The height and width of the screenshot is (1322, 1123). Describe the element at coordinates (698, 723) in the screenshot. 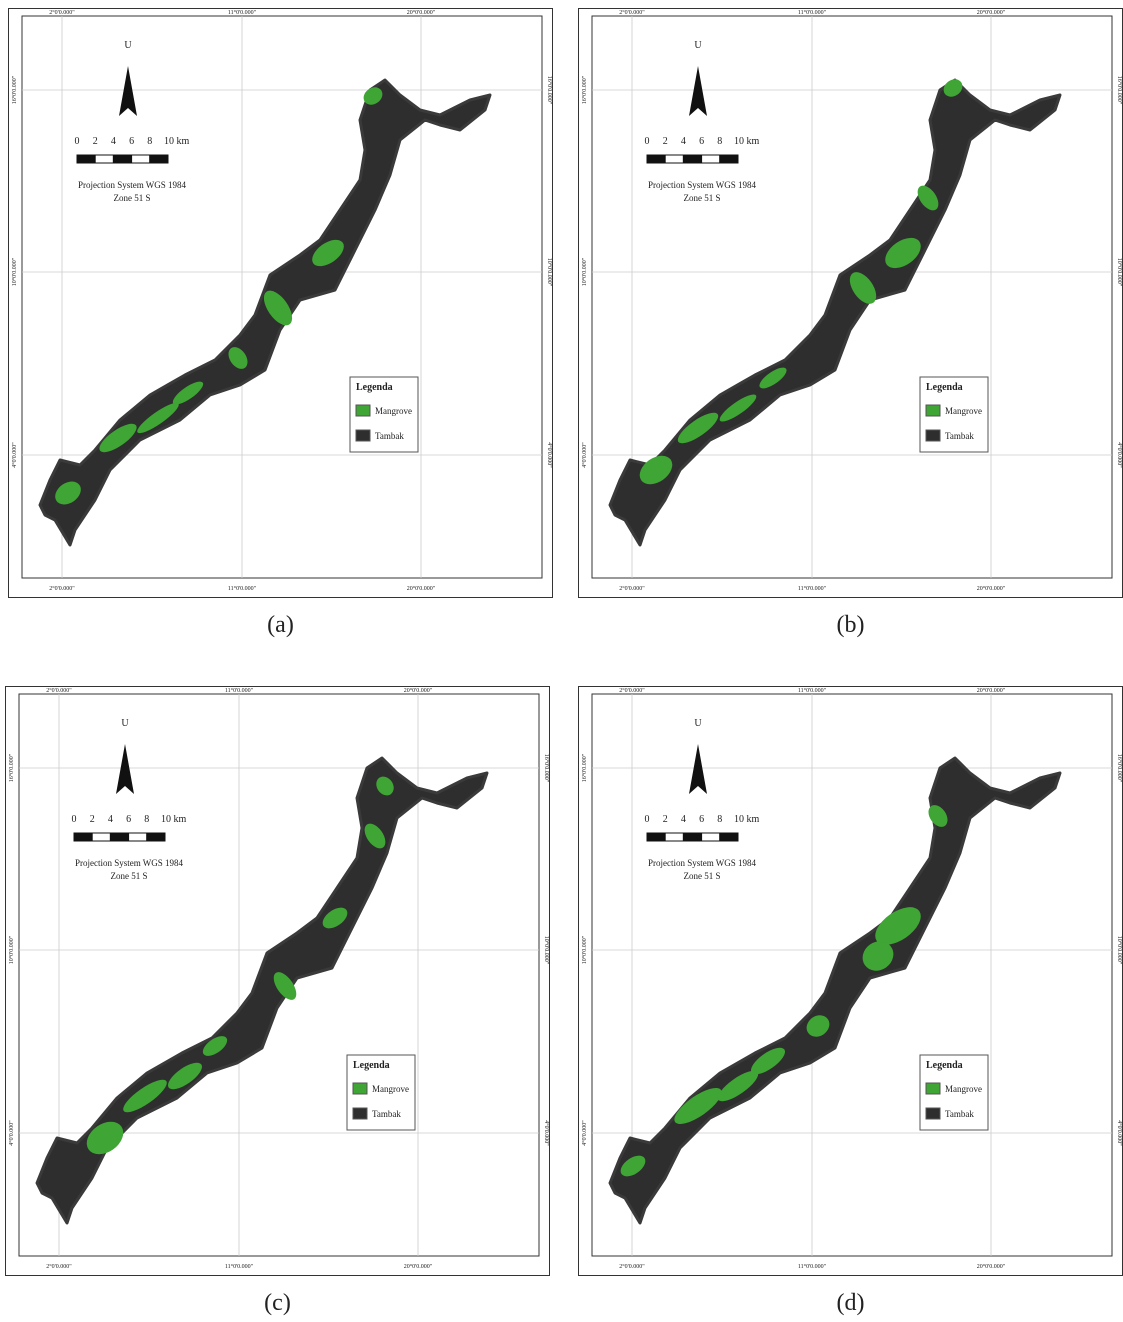

I see `north-label: U` at that location.